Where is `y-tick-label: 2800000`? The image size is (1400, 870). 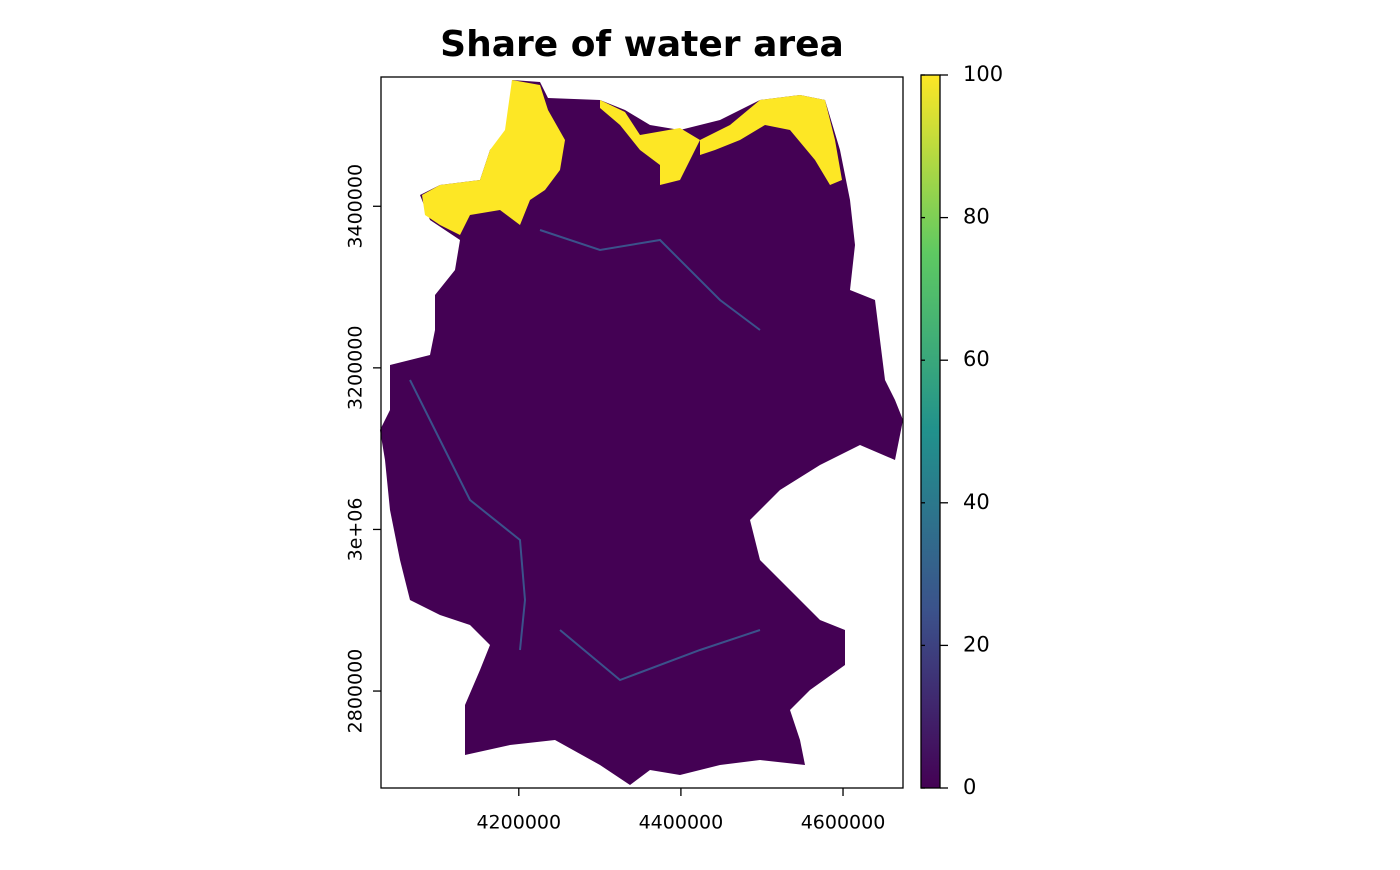
y-tick-label: 2800000 is located at coordinates (356, 691).